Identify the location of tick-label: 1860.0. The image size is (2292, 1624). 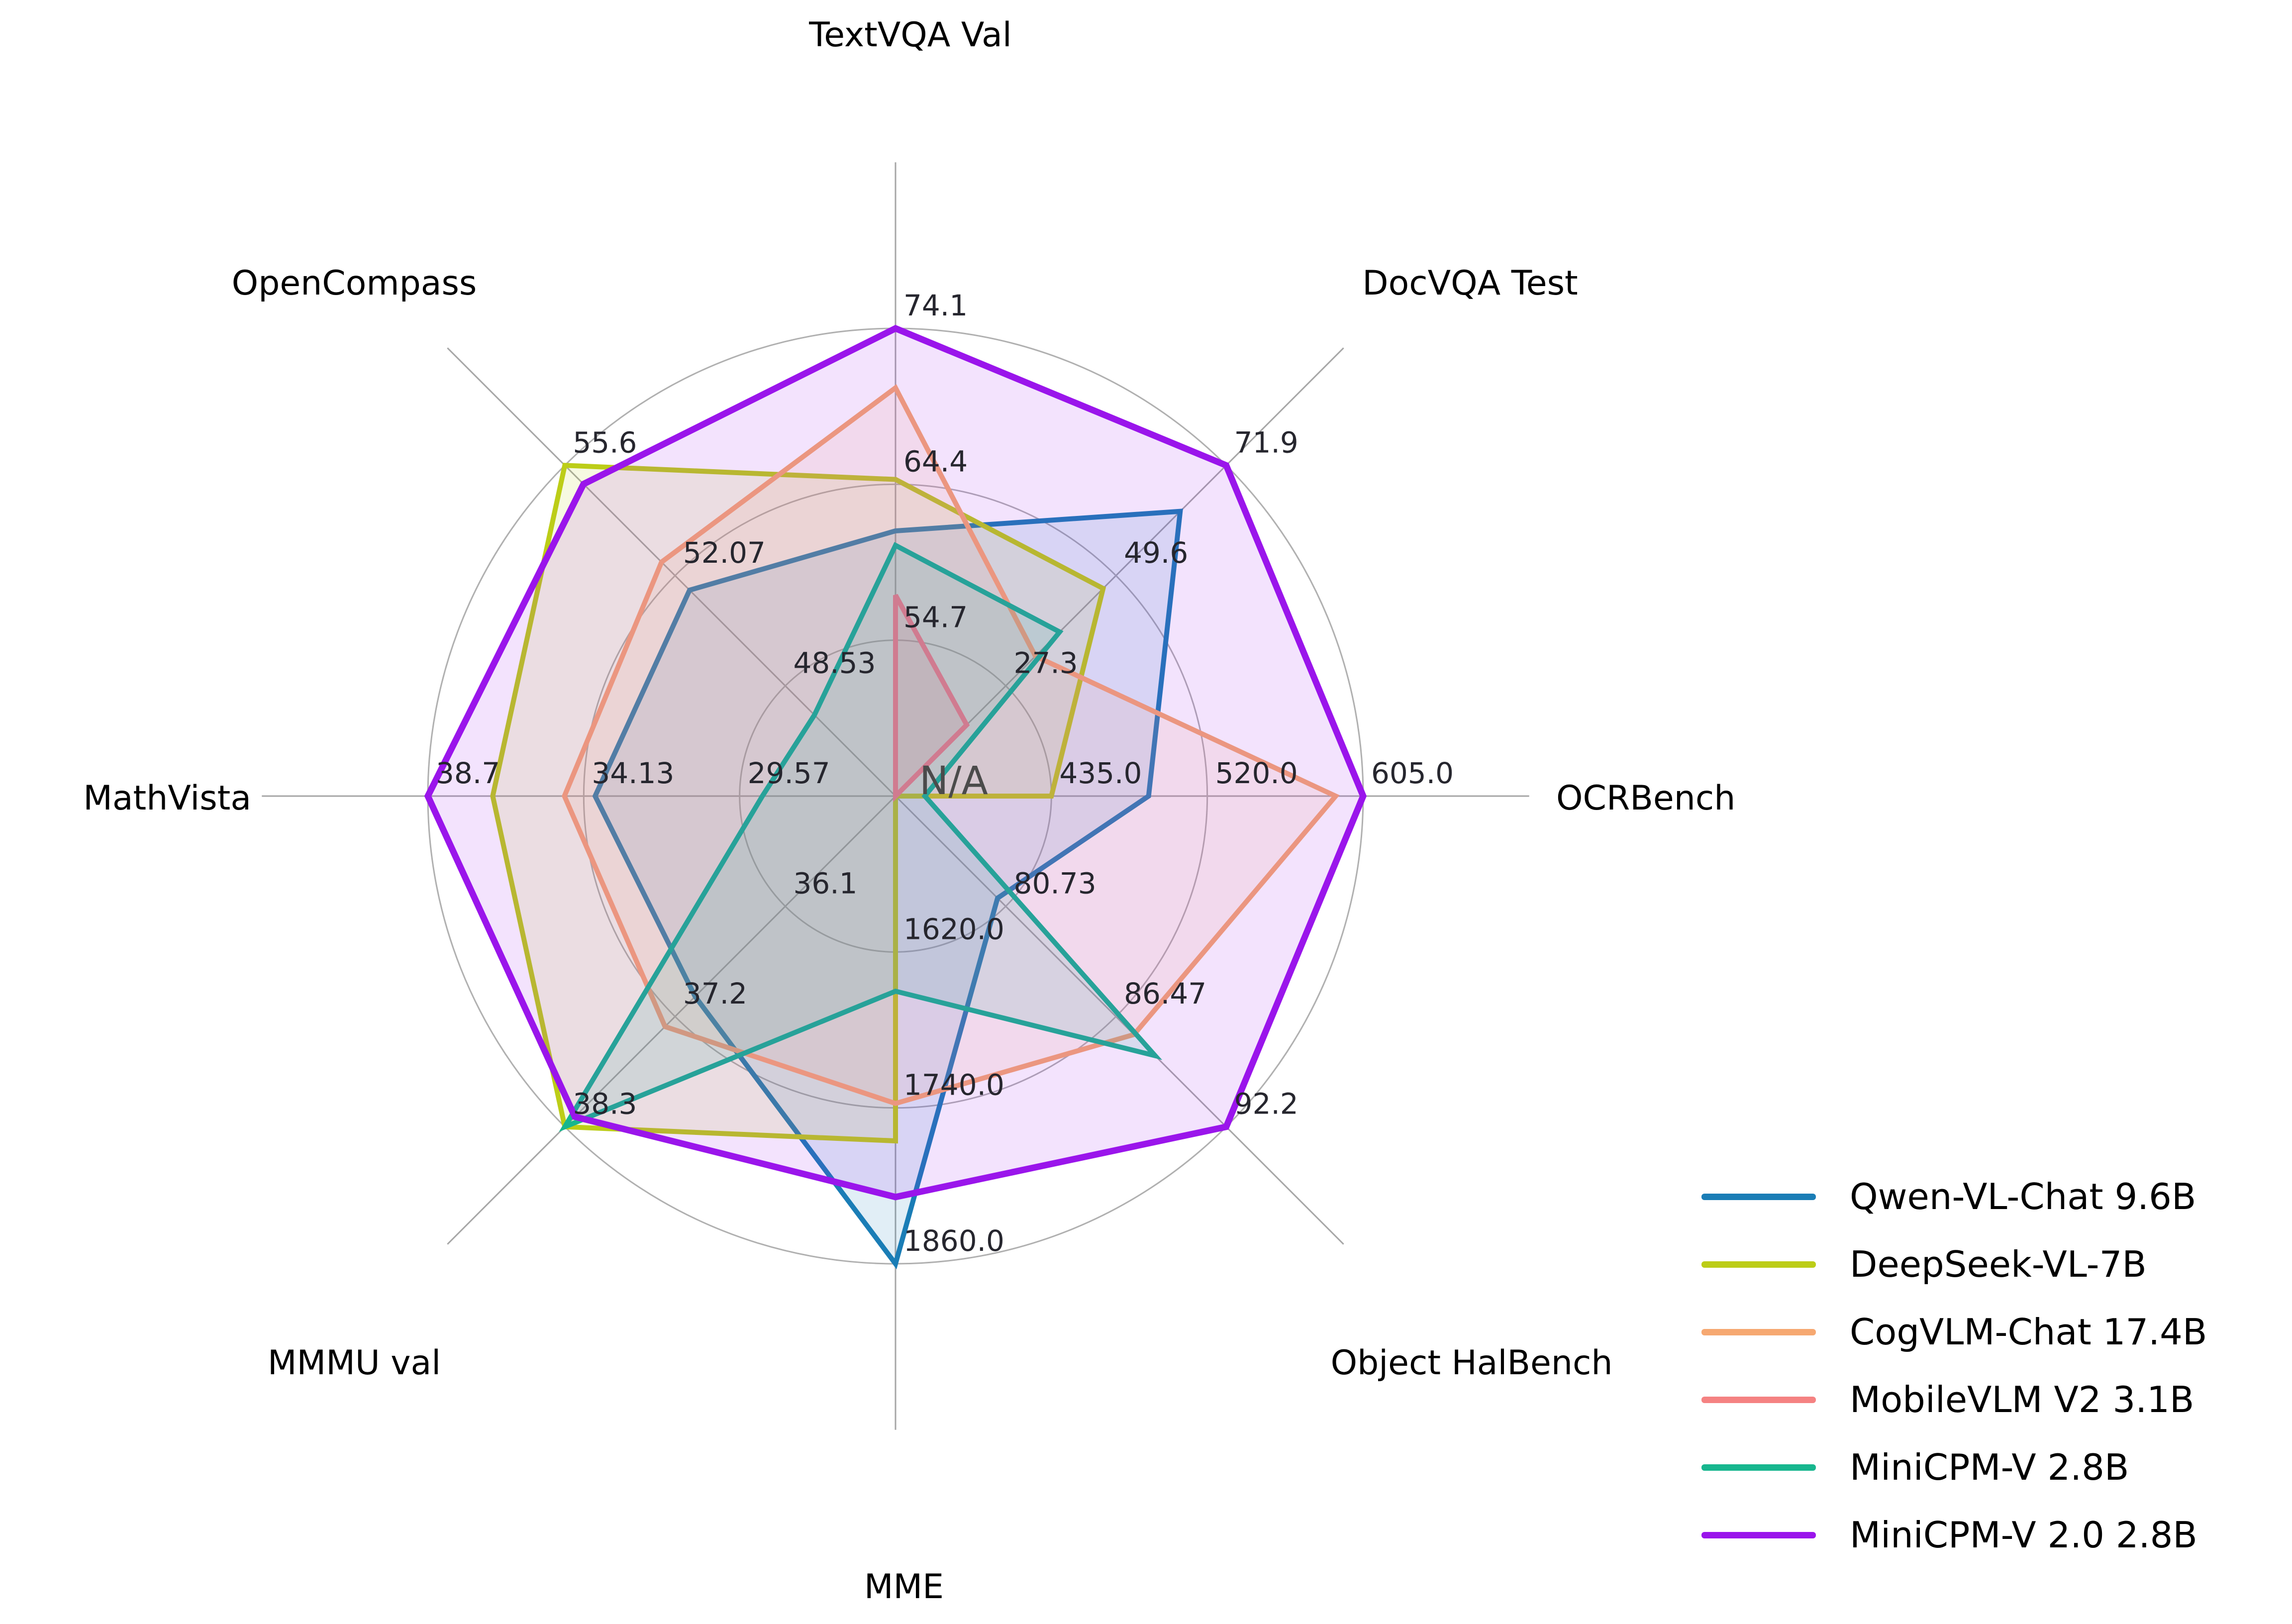
(953, 1241).